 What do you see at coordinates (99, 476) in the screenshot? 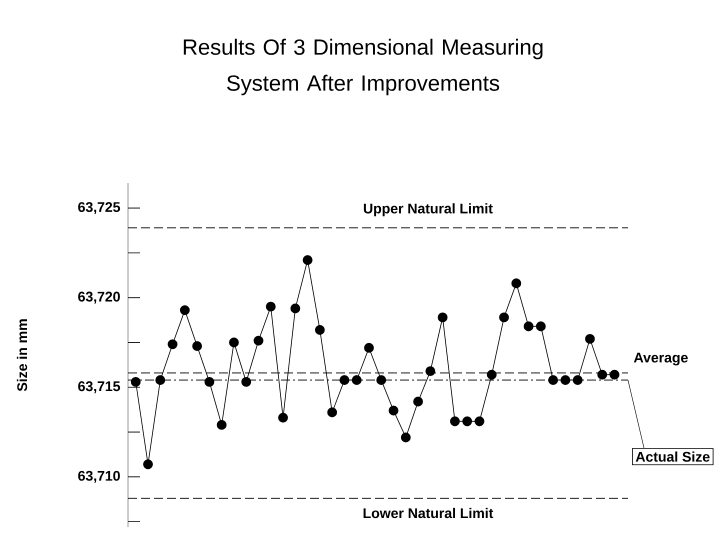
I see `y-tick-label: 63,710` at bounding box center [99, 476].